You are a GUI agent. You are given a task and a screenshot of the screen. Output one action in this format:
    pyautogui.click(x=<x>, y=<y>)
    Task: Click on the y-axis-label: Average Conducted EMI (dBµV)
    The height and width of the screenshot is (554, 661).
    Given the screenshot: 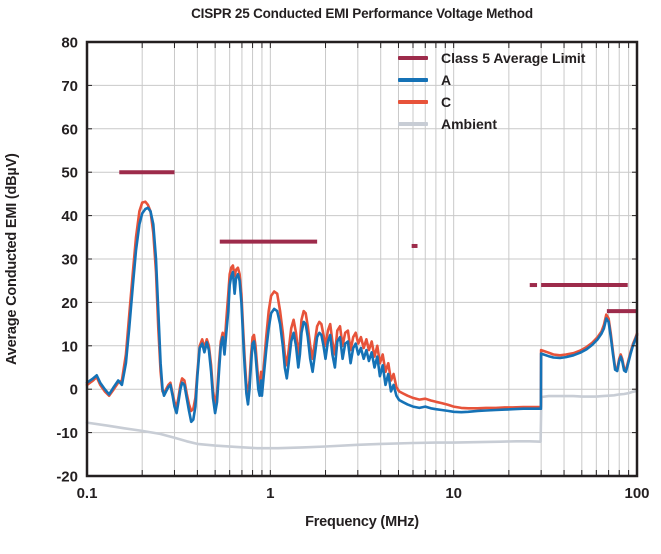 What is the action you would take?
    pyautogui.click(x=12, y=259)
    